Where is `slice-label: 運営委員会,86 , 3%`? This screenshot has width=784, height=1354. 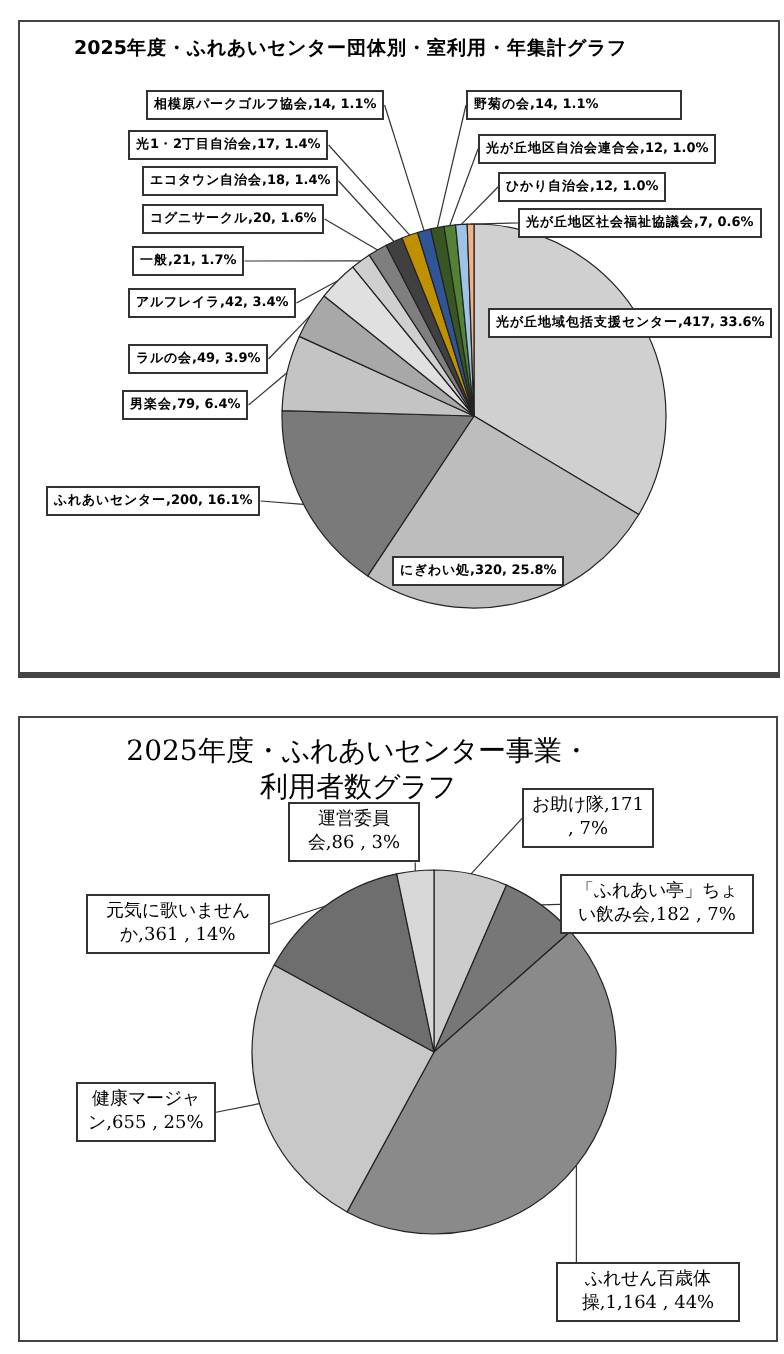
slice-label: 運営委員会,86 , 3% is located at coordinates (354, 832).